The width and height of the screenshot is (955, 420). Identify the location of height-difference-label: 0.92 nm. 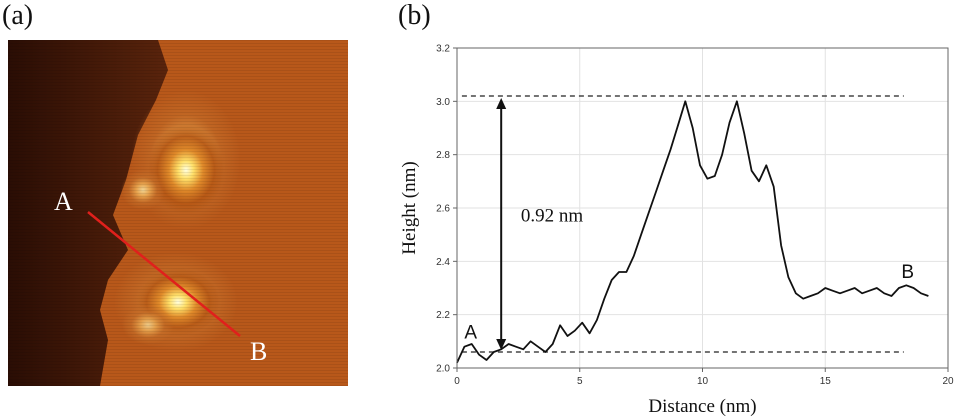
(552, 215).